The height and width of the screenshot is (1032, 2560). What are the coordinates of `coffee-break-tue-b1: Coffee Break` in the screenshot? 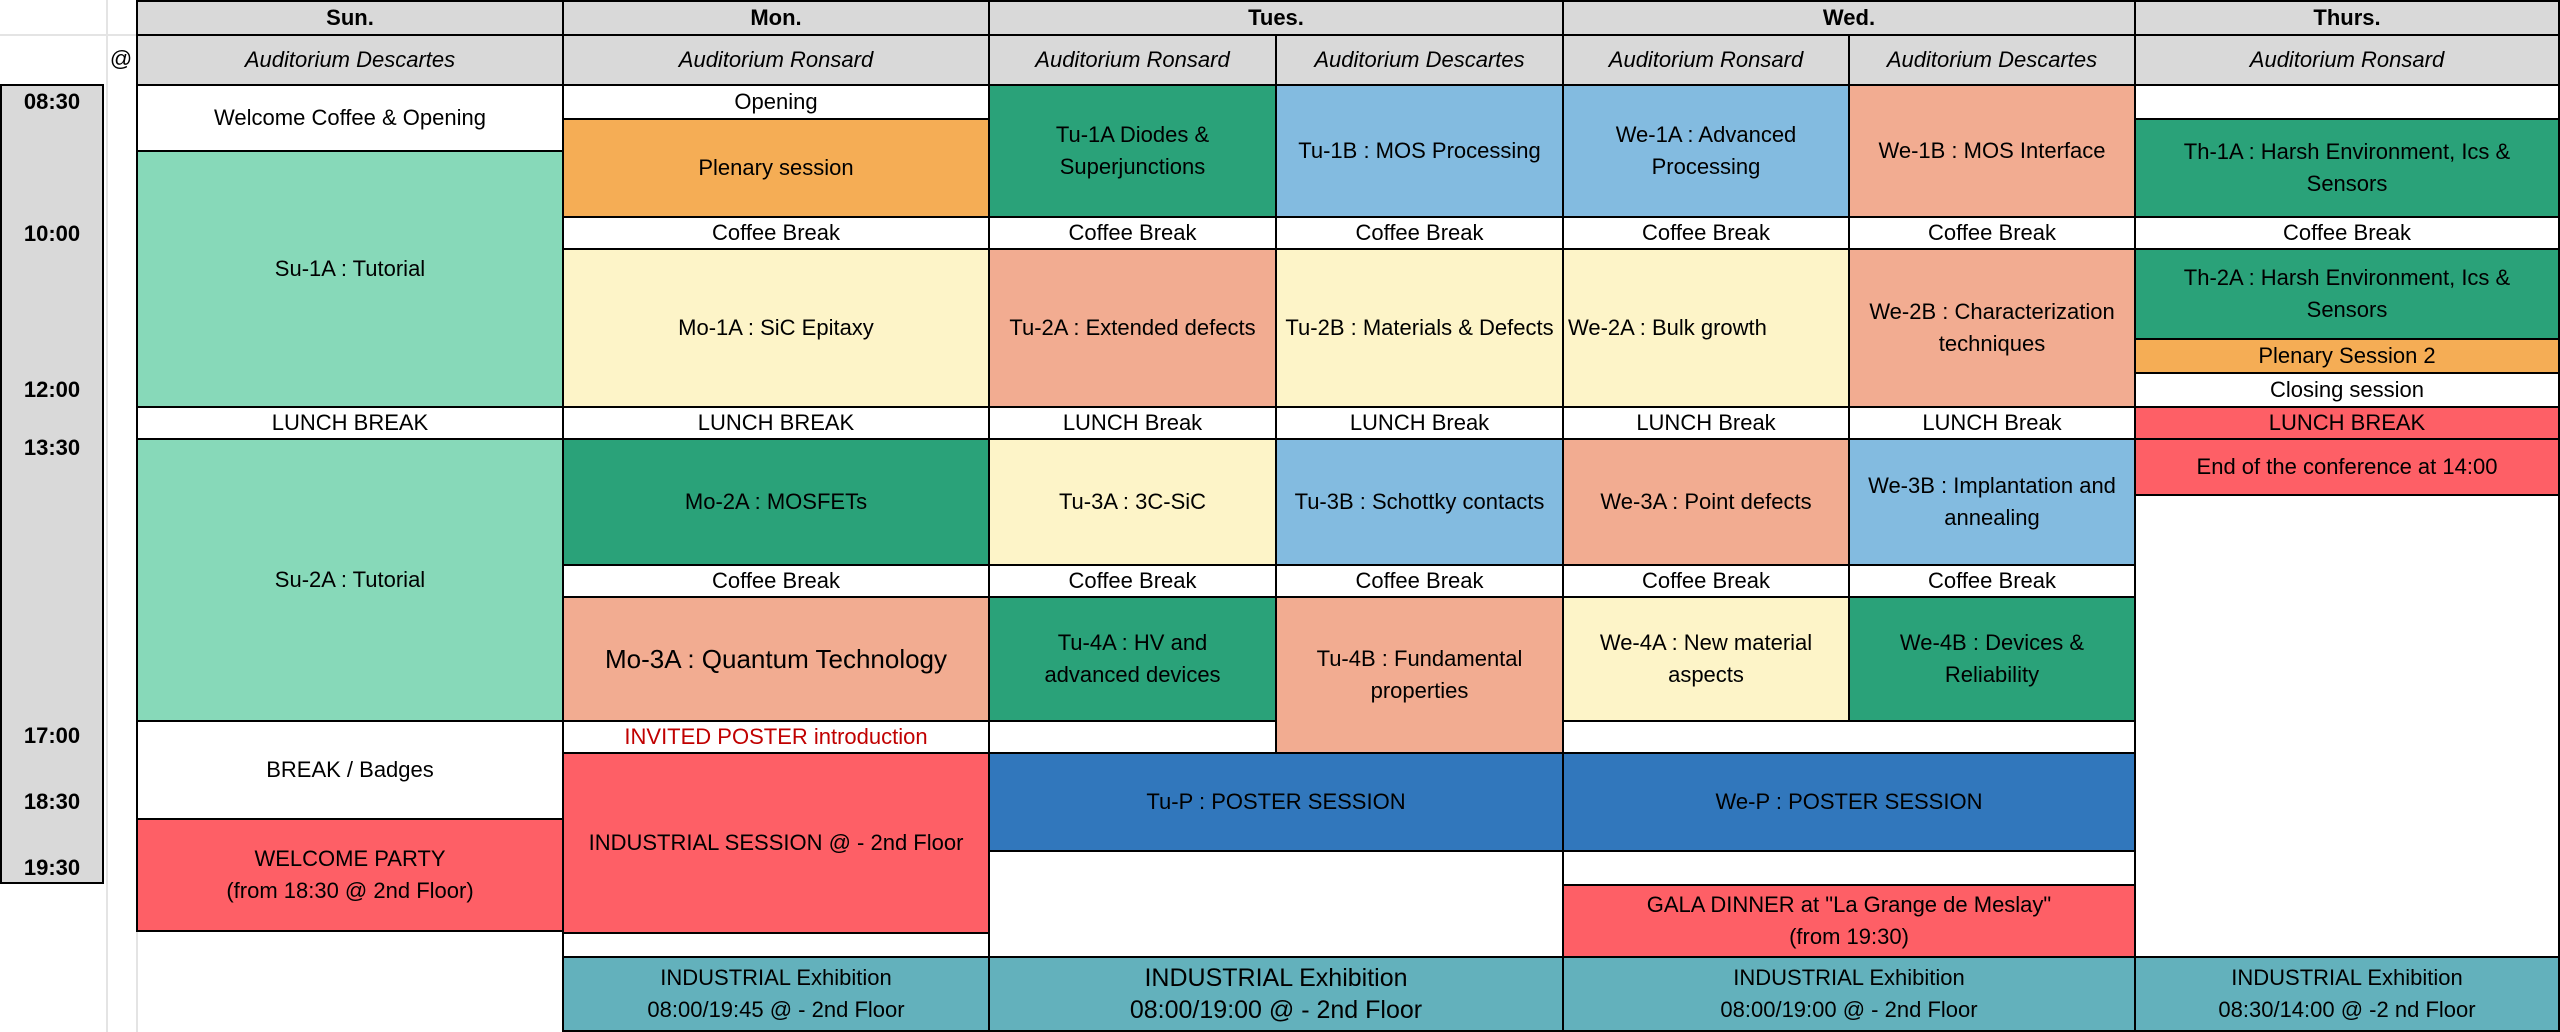 It's located at (1418, 232).